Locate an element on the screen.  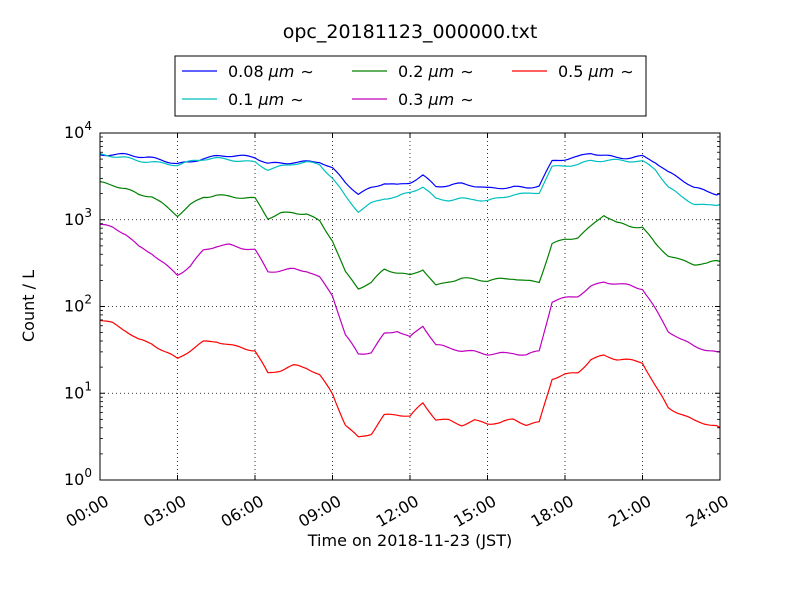
legend-entry: 0.1 μm ∼ is located at coordinates (266, 99).